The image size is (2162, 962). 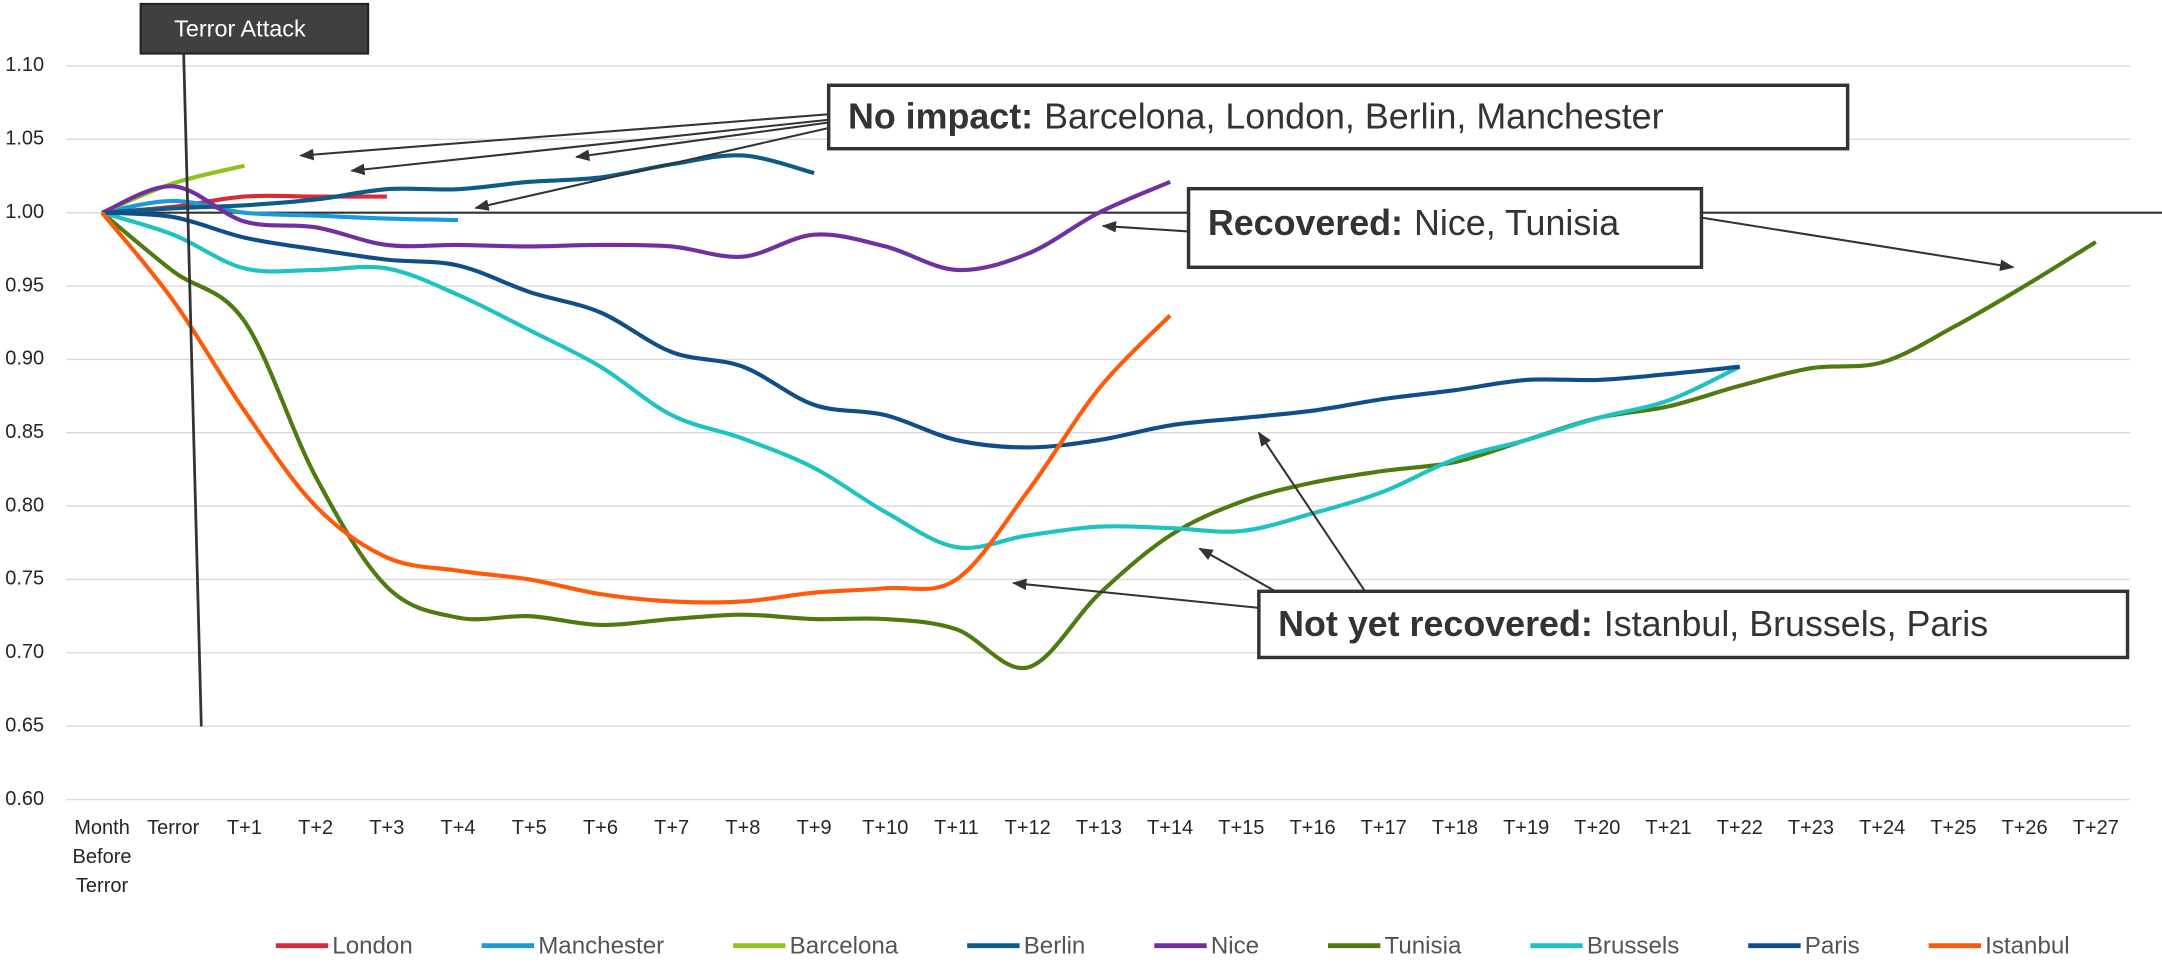 I want to click on x-tick-label-box: T+26, so click(x=2024, y=828).